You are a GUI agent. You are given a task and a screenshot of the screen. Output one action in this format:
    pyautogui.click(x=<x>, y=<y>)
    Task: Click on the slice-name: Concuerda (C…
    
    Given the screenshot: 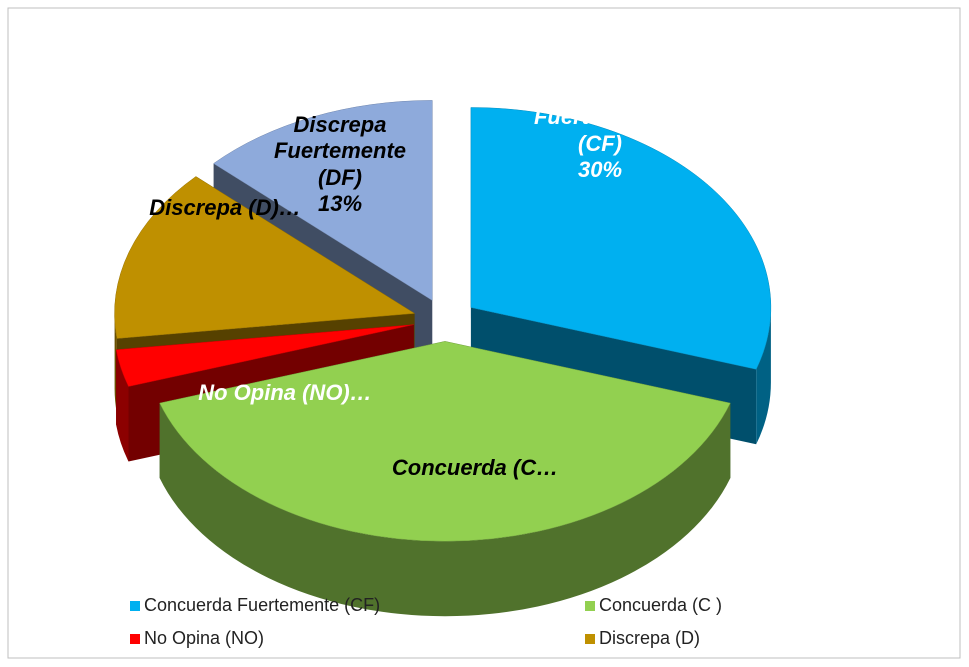 What is the action you would take?
    pyautogui.click(x=475, y=467)
    